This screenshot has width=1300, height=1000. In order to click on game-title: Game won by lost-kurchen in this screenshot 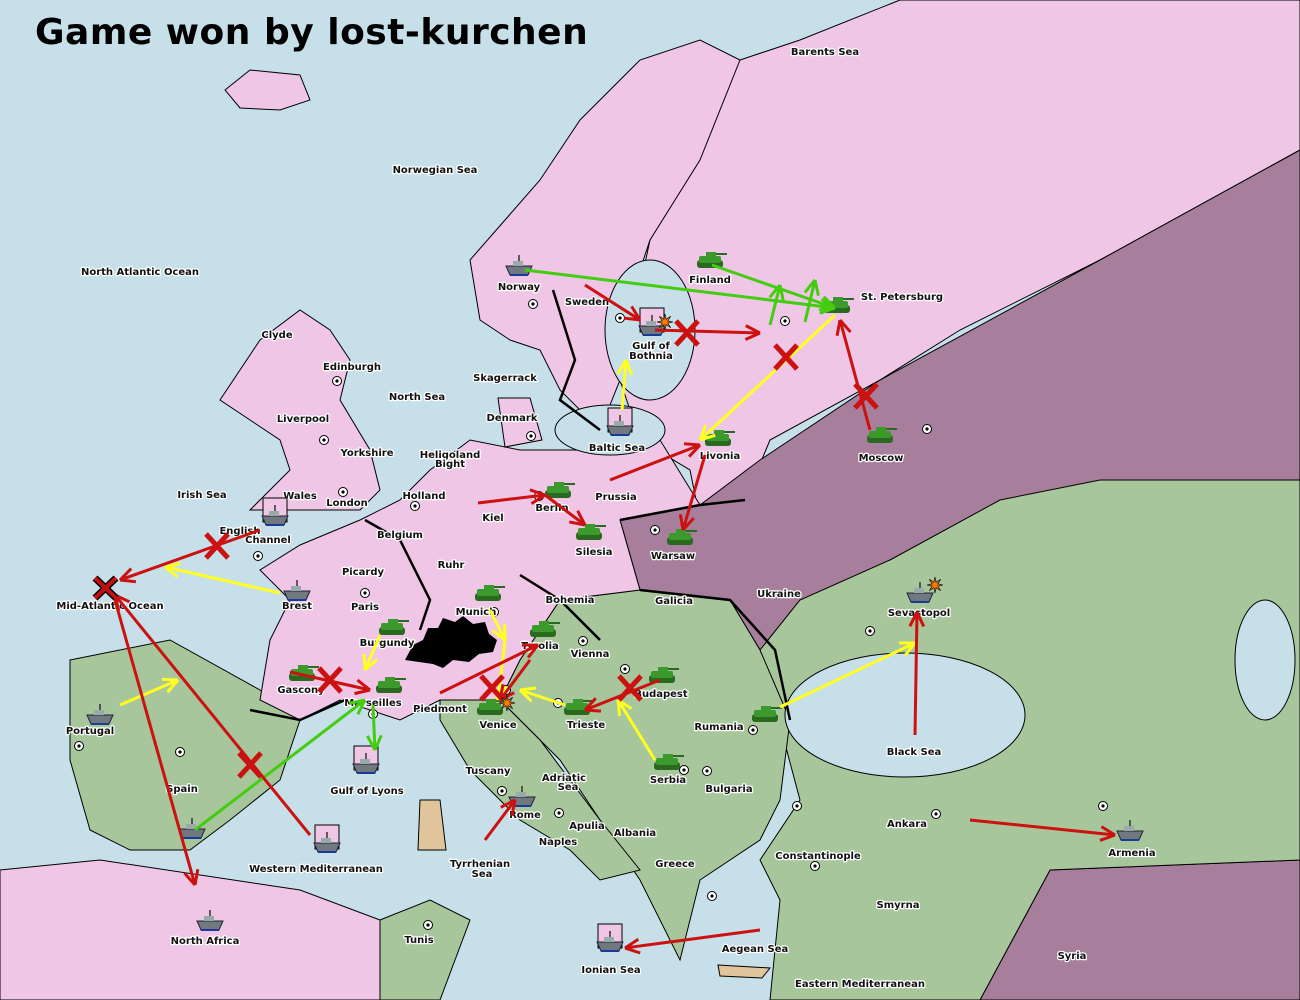, I will do `click(312, 32)`.